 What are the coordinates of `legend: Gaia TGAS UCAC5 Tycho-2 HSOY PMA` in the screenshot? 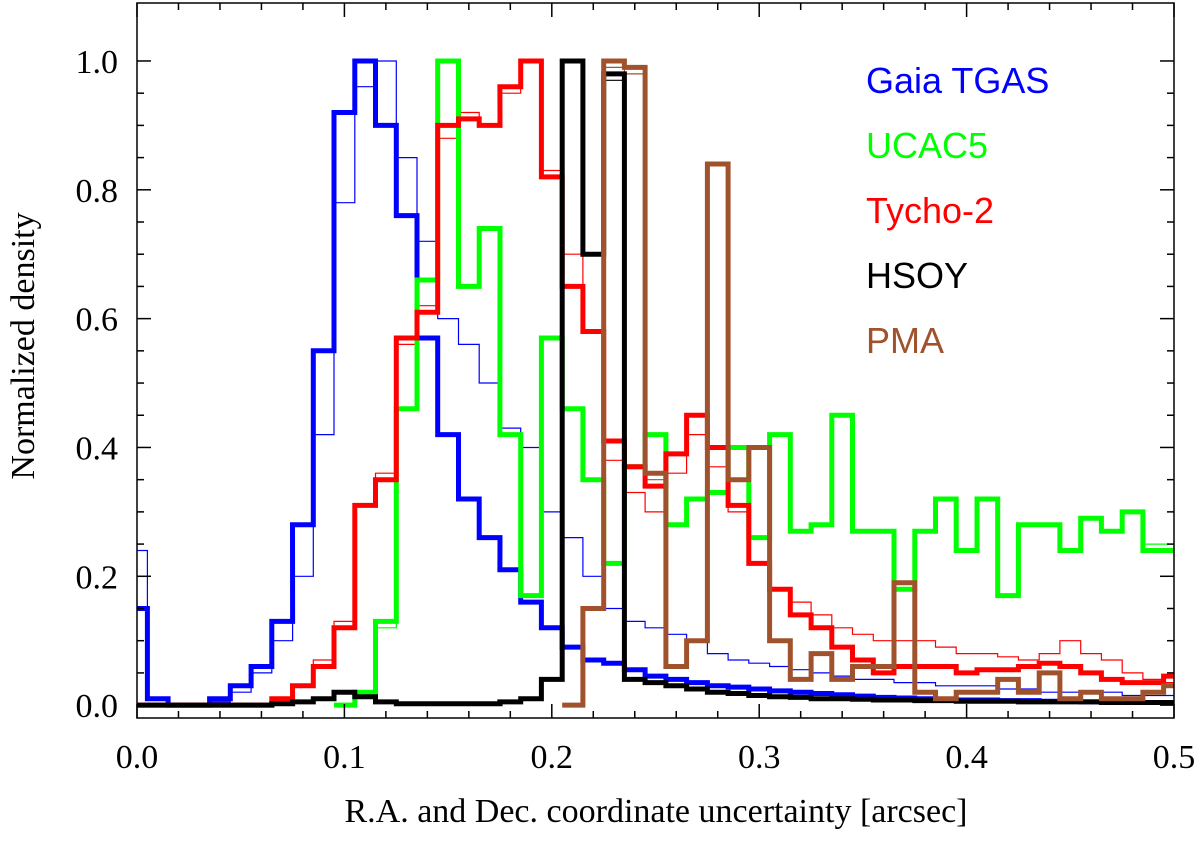 It's located at (957, 210).